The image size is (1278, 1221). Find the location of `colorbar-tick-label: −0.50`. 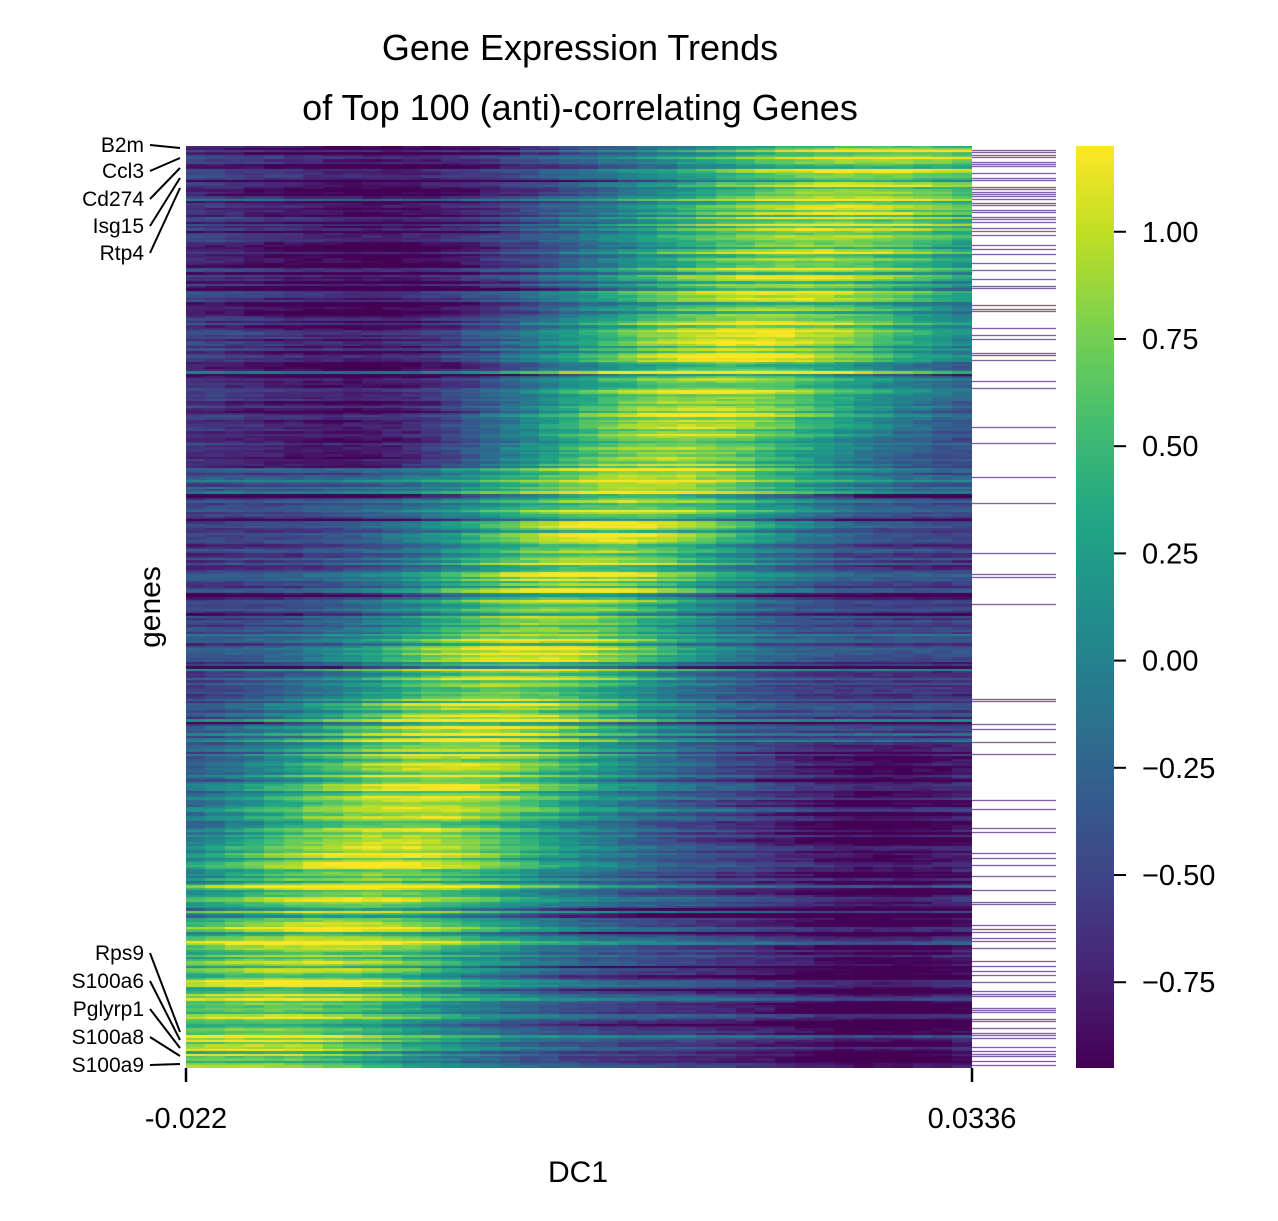

colorbar-tick-label: −0.50 is located at coordinates (1178, 876).